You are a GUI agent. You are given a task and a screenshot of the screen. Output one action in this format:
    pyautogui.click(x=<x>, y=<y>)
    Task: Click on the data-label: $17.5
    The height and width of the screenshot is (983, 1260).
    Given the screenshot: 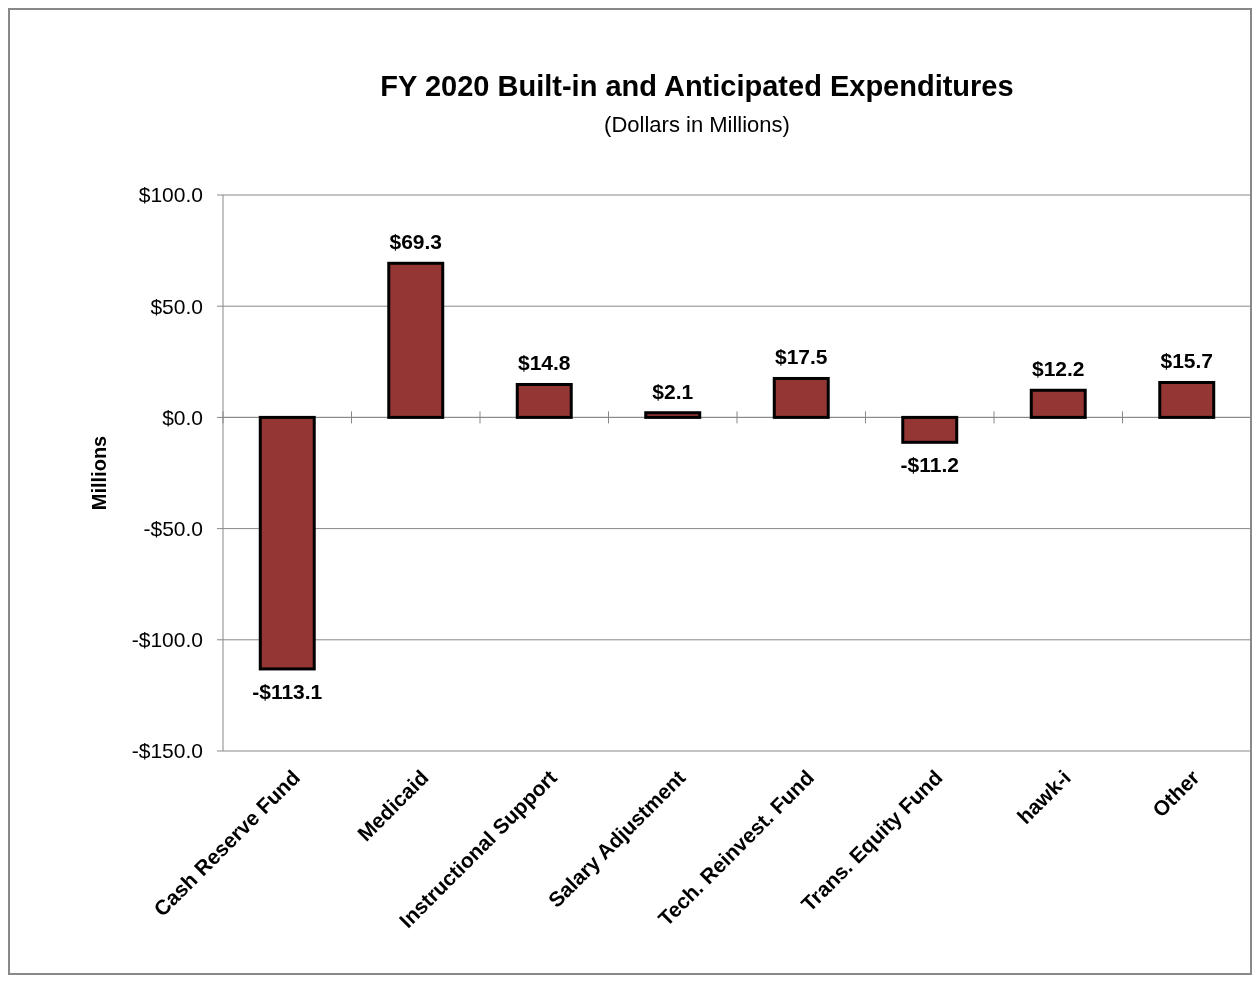 What is the action you would take?
    pyautogui.click(x=801, y=357)
    